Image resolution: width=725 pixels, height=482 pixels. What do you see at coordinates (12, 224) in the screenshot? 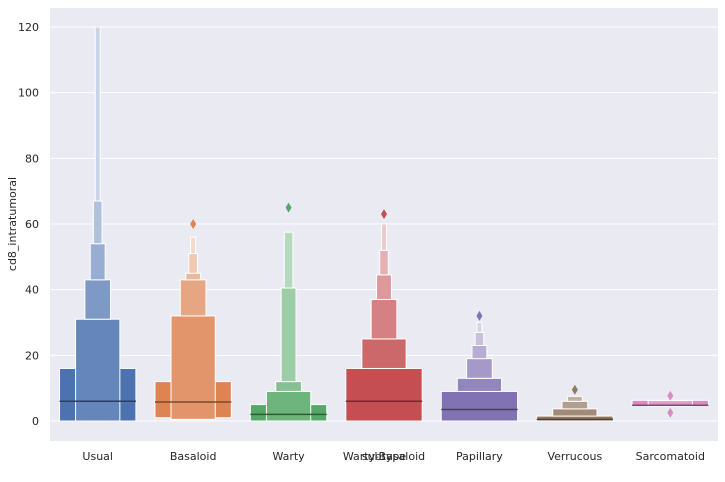
I see `y-axis-label: cd8_intratumoral` at bounding box center [12, 224].